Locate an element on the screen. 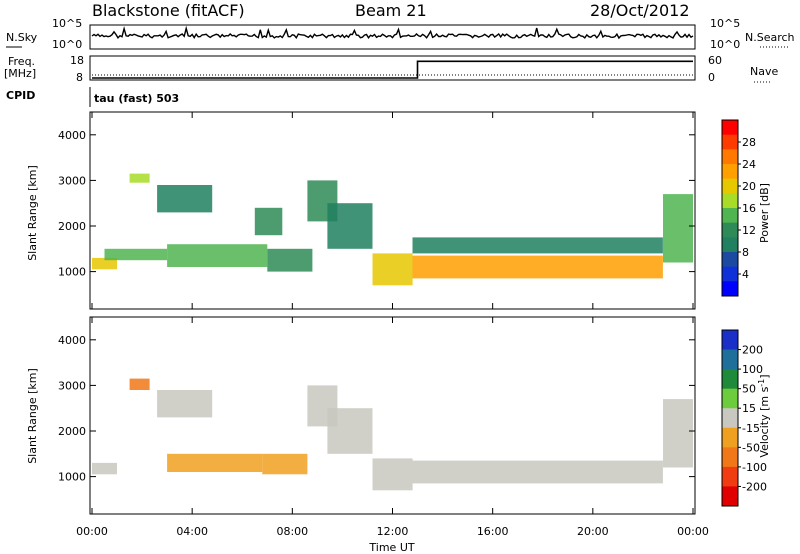 Image resolution: width=800 pixels, height=554 pixels. noise-tick-bottom-right: 10^0 is located at coordinates (725, 44).